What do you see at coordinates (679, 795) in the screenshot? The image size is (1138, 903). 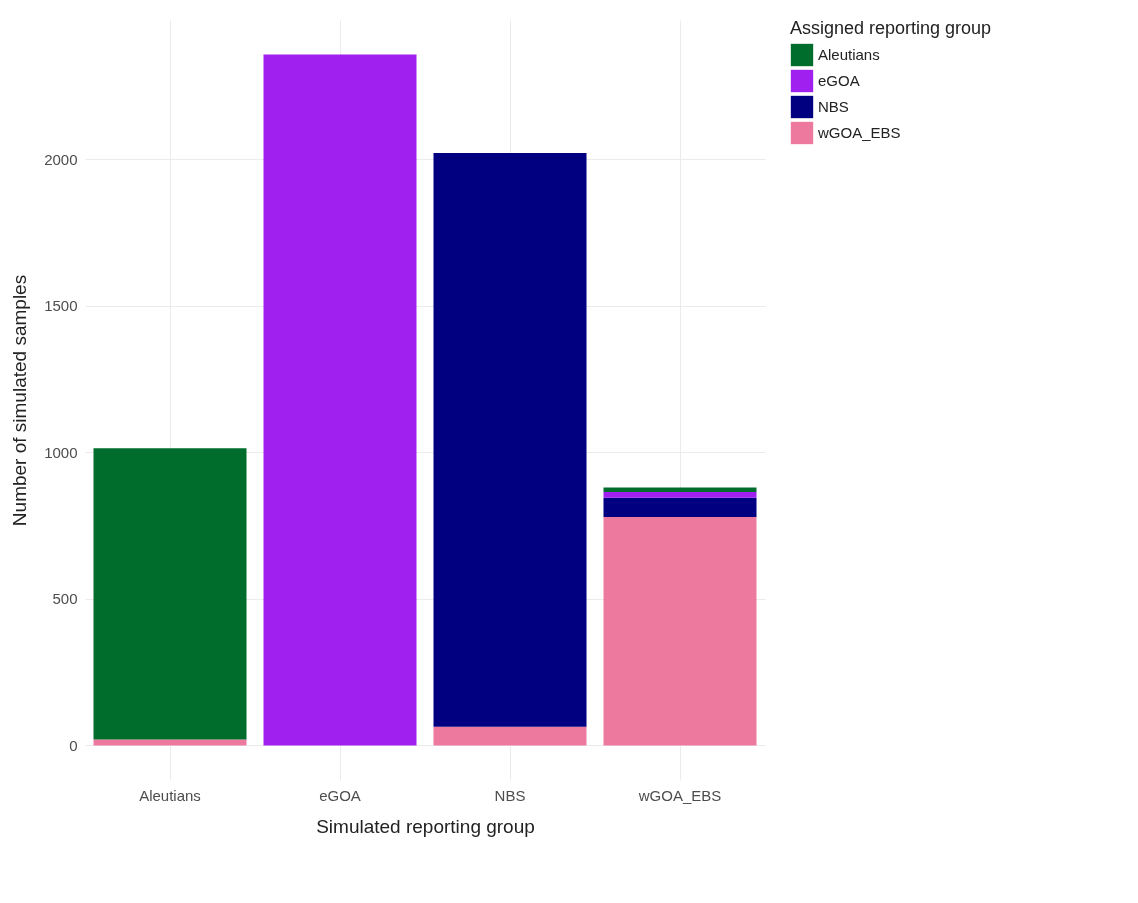 I see `x-tick-label: wGOA_EBS` at bounding box center [679, 795].